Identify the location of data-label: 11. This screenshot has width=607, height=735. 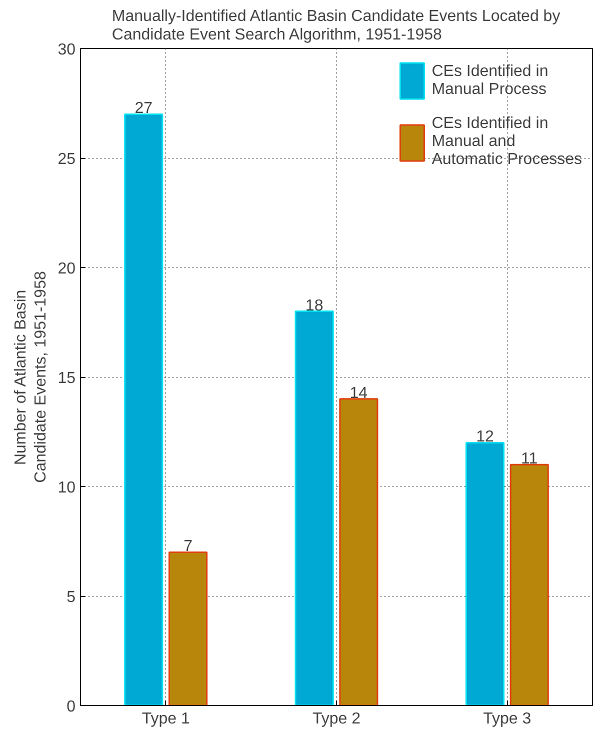
(529, 459).